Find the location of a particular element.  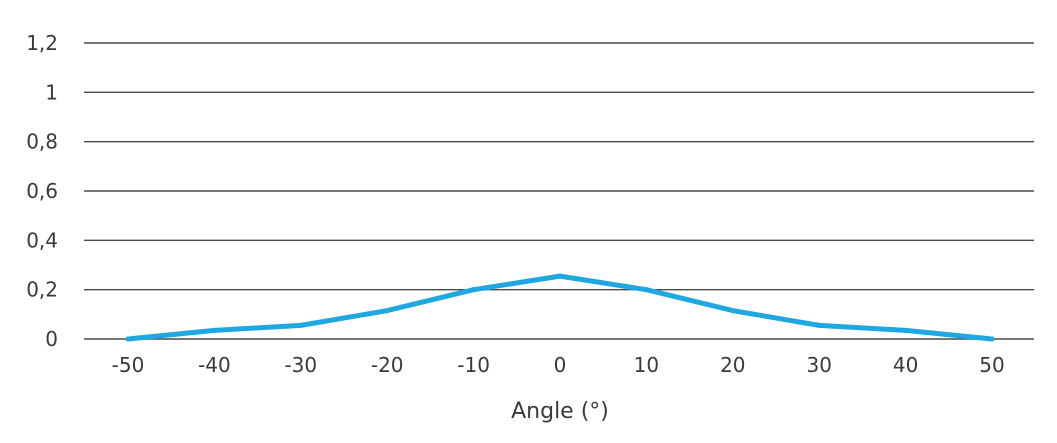

series-layer is located at coordinates (560, 307).